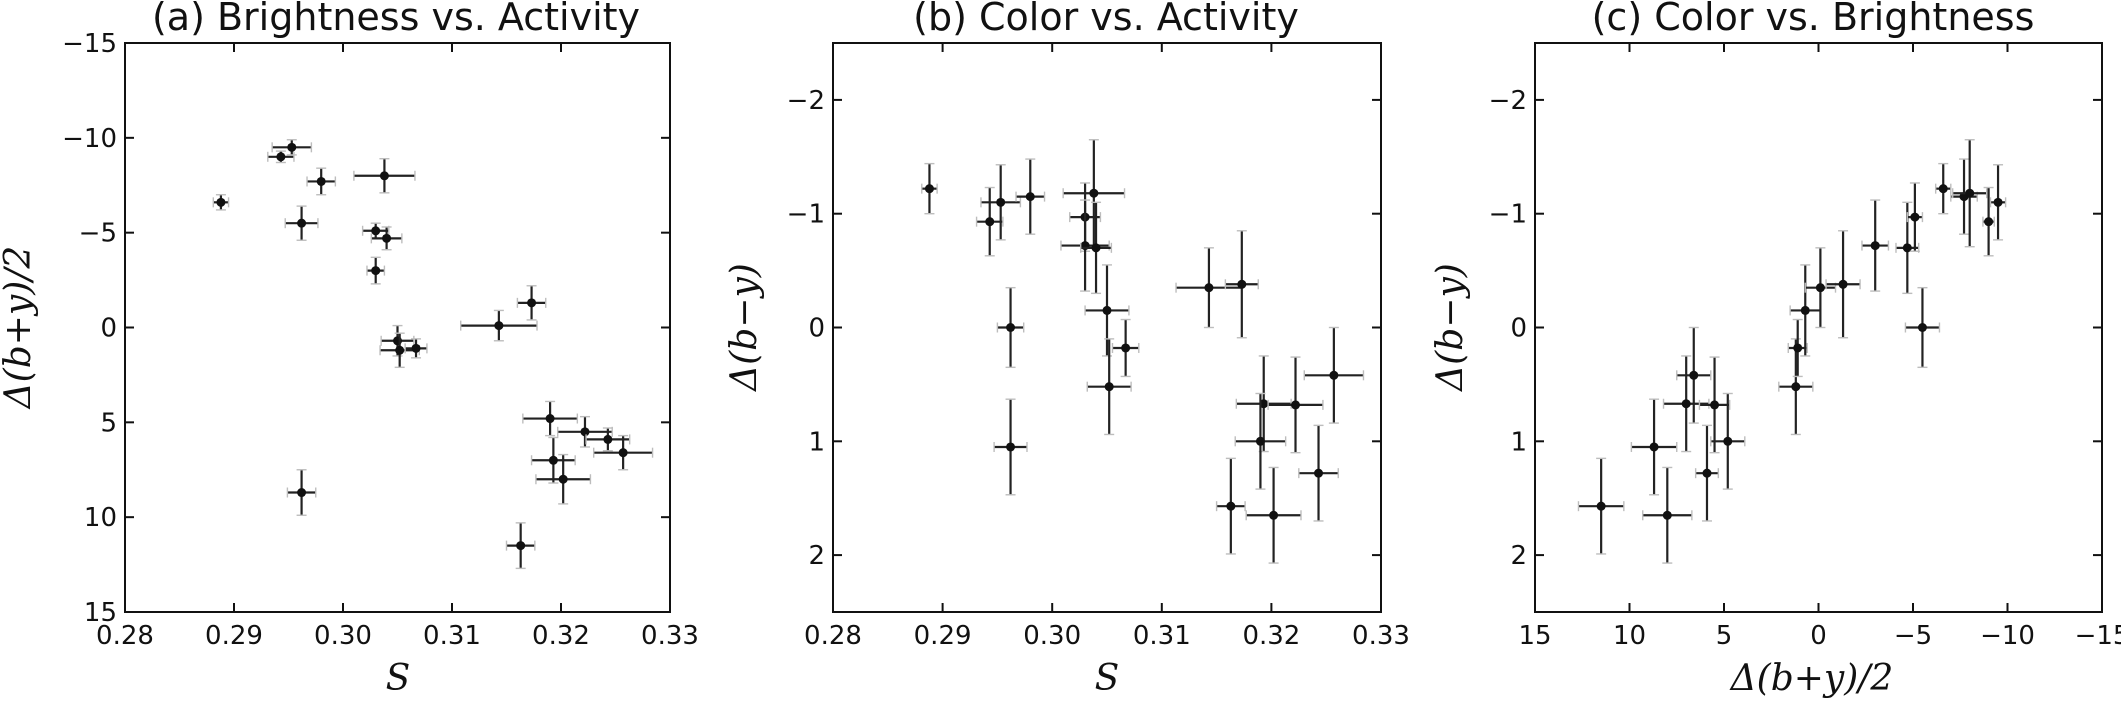 The width and height of the screenshot is (2121, 706). What do you see at coordinates (100, 613) in the screenshot?
I see `y-tick-label: 15` at bounding box center [100, 613].